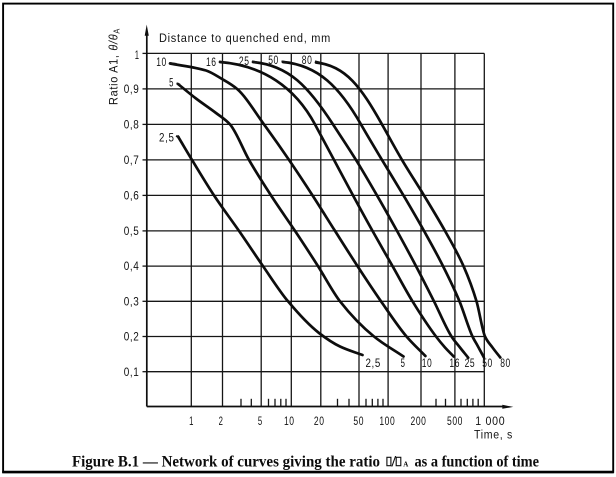 The height and width of the screenshot is (477, 616). I want to click on svg-text: 0,9, so click(132, 89).